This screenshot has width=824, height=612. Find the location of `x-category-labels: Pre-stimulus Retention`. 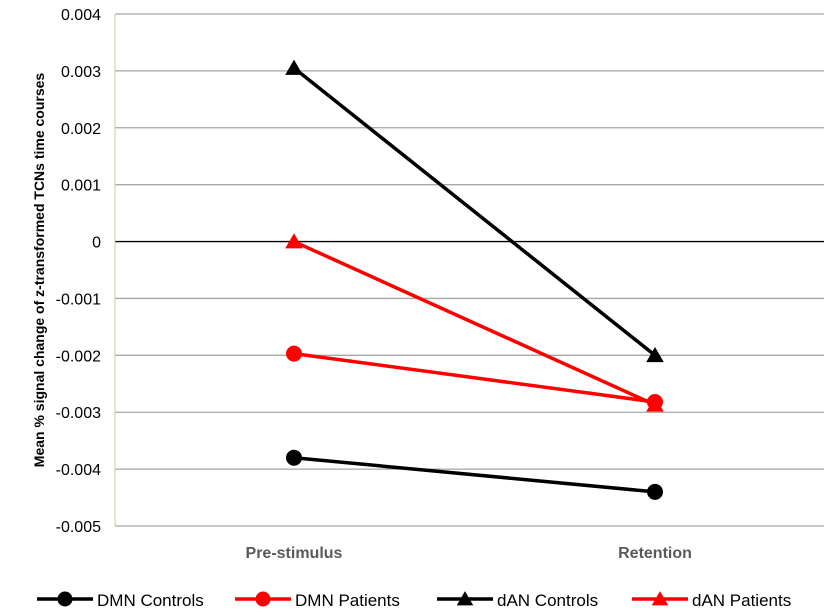

x-category-labels: Pre-stimulus Retention is located at coordinates (469, 553).